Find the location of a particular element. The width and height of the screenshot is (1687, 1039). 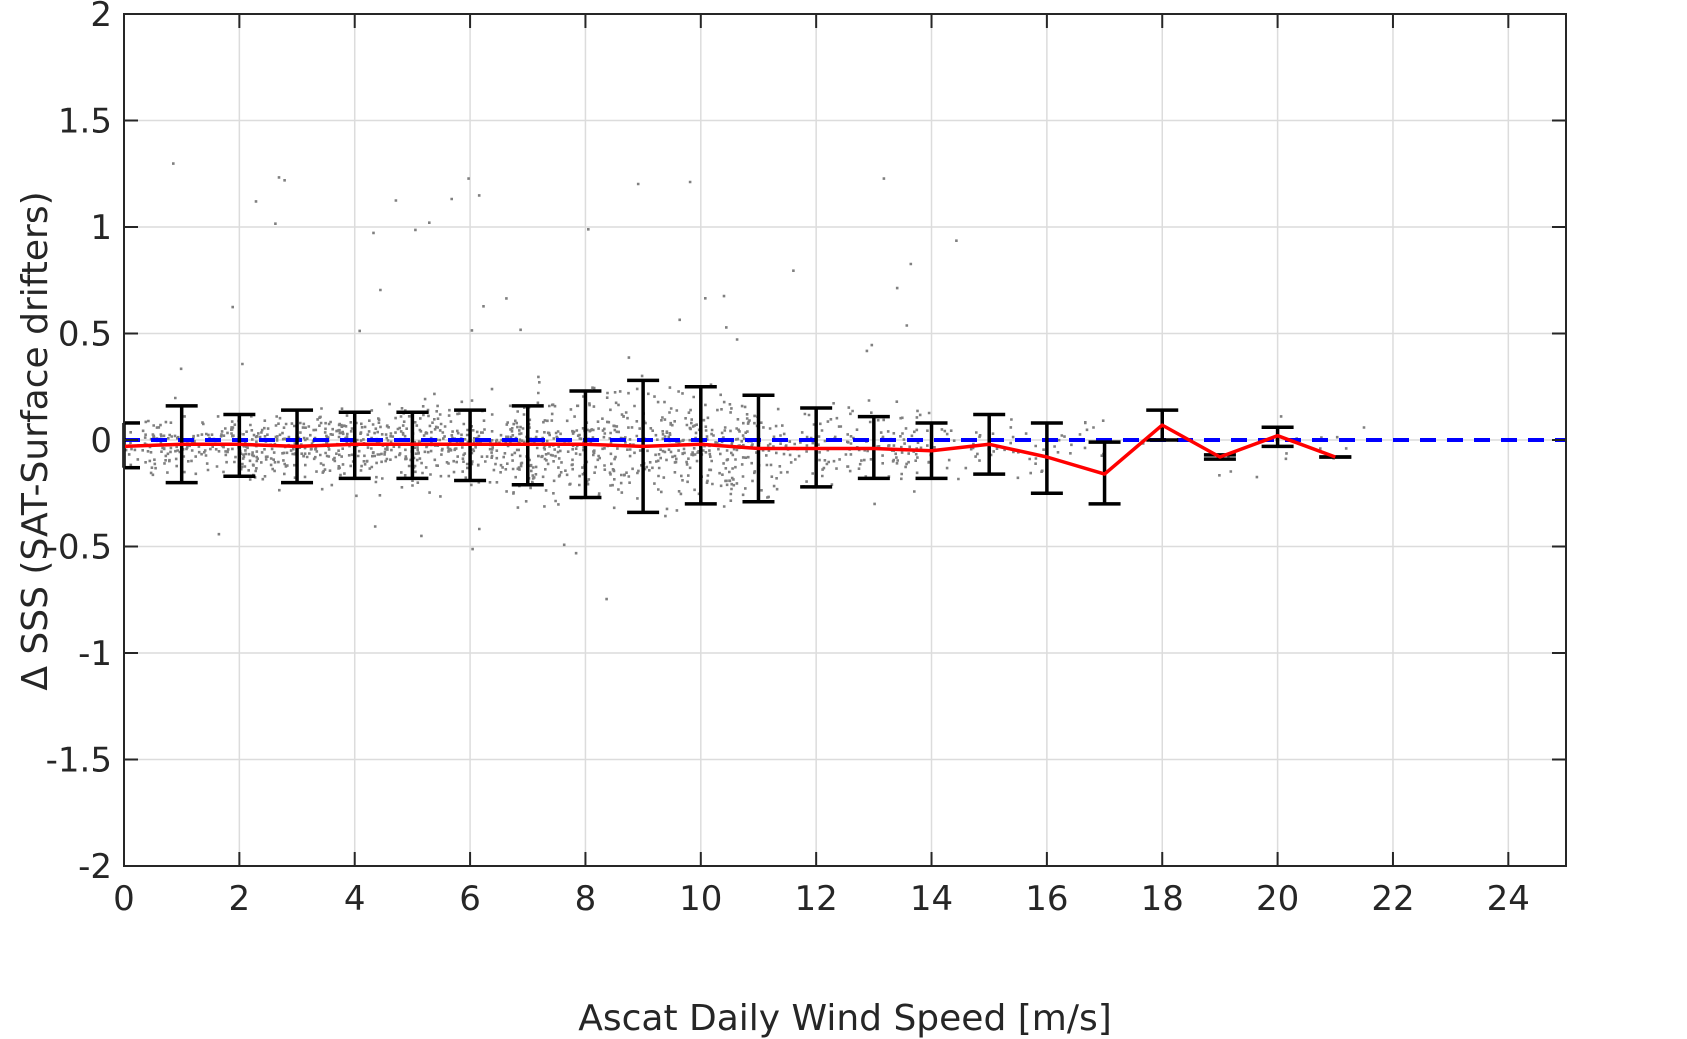

y-tick-labels: -2 -1.5 -1 -0.5 0 0.5 1 1.5 2 is located at coordinates (79, 443).